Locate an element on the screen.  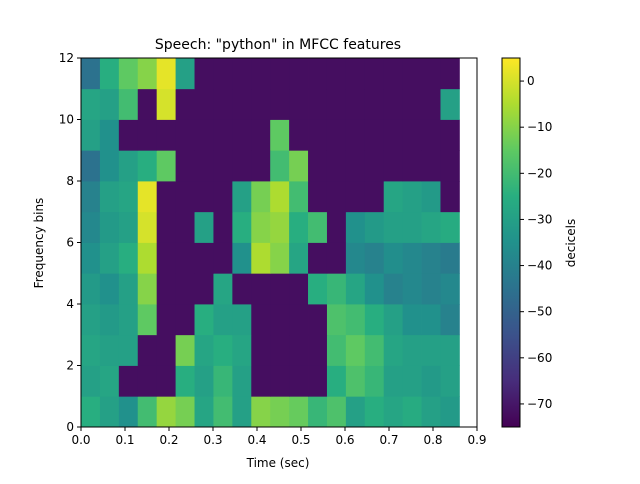
y-tick-label: 8 is located at coordinates (70, 181).